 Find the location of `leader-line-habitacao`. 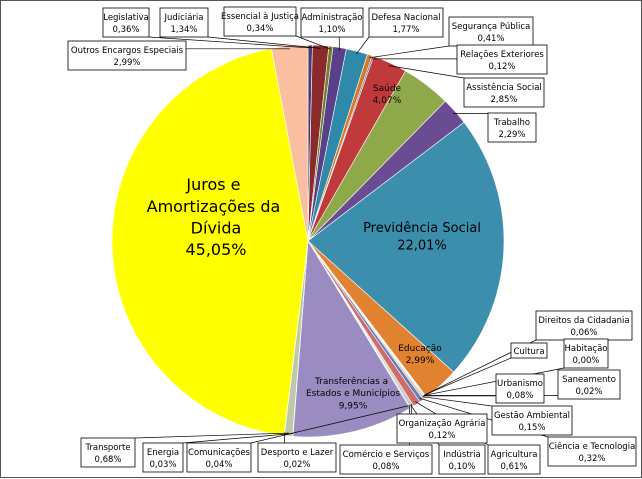

leader-line-habitacao is located at coordinates (494, 381).